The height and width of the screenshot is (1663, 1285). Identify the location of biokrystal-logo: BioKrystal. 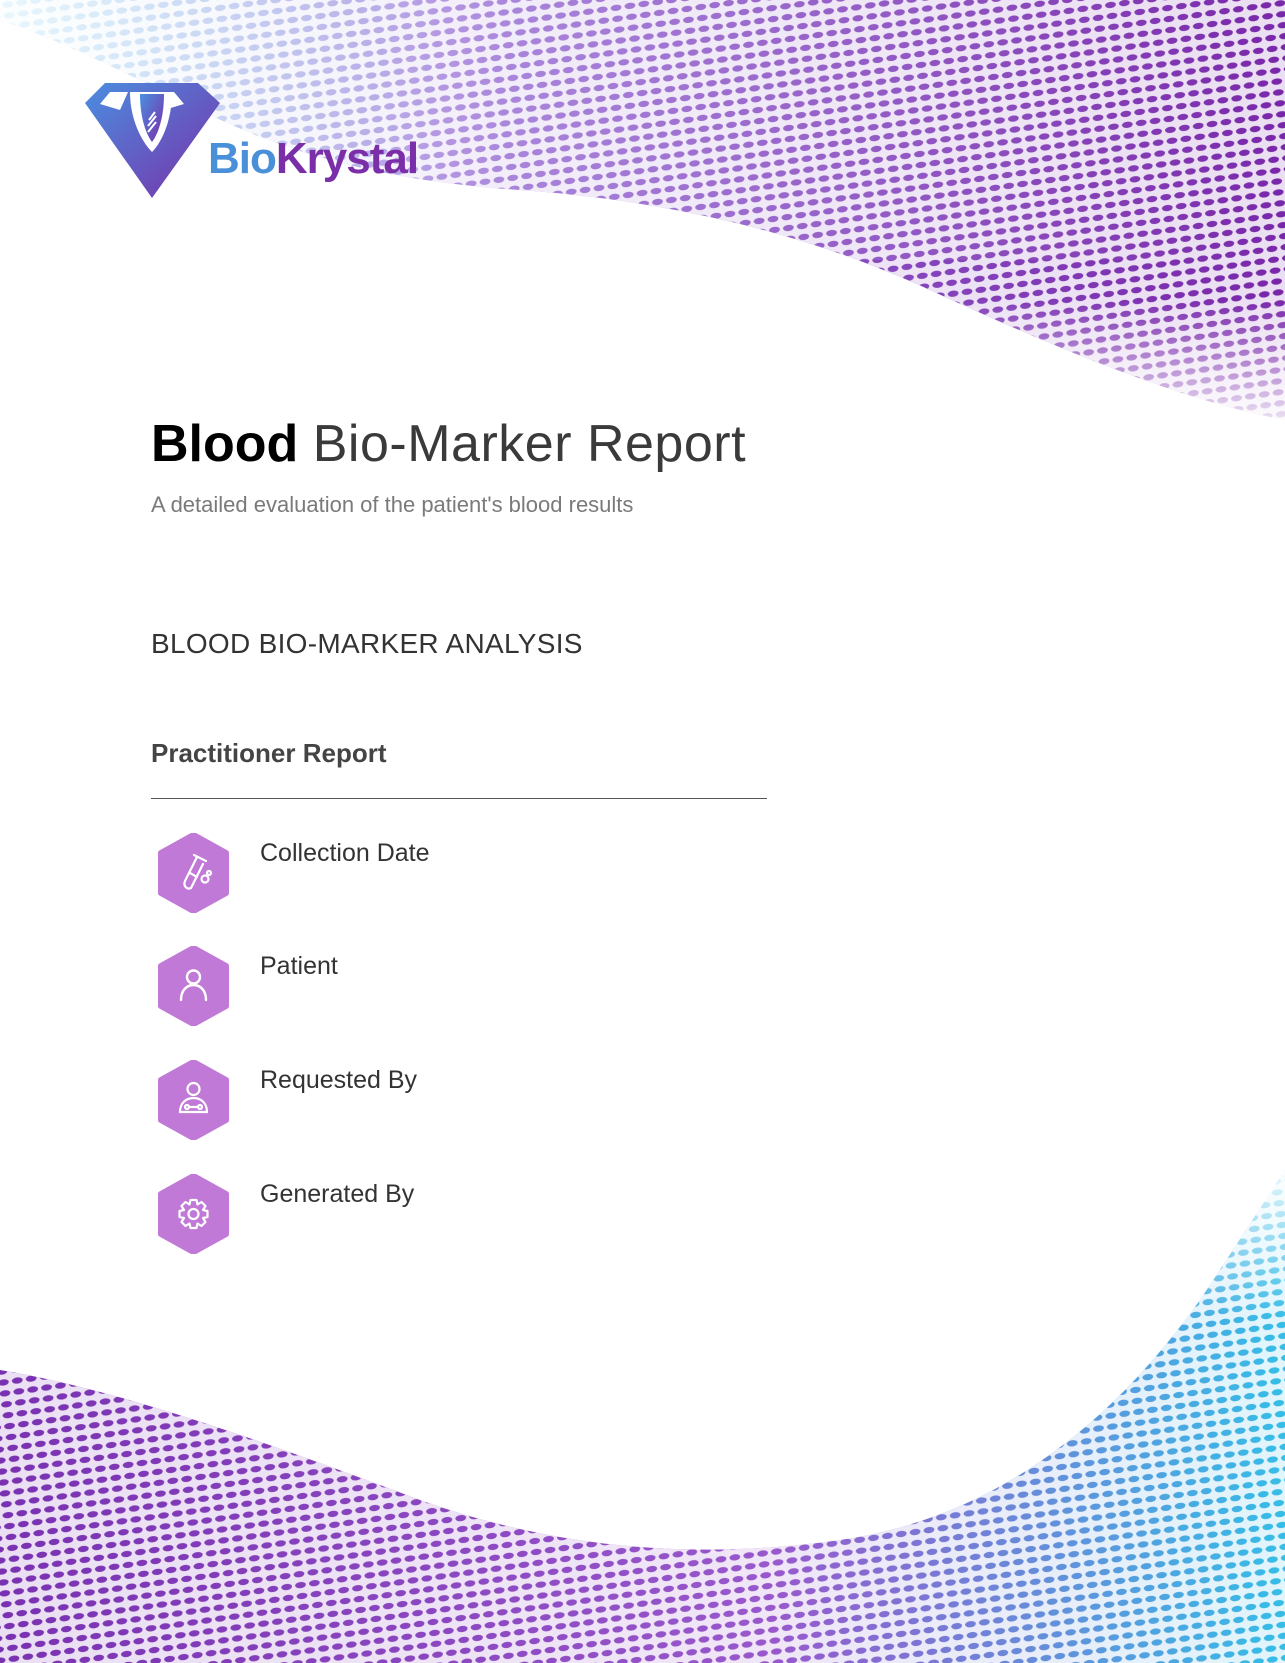
(255, 140).